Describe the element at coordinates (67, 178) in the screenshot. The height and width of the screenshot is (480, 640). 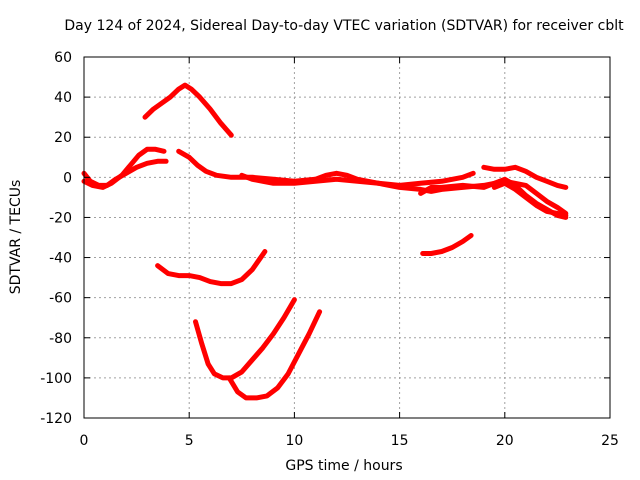
I see `y-tick-label: 0` at that location.